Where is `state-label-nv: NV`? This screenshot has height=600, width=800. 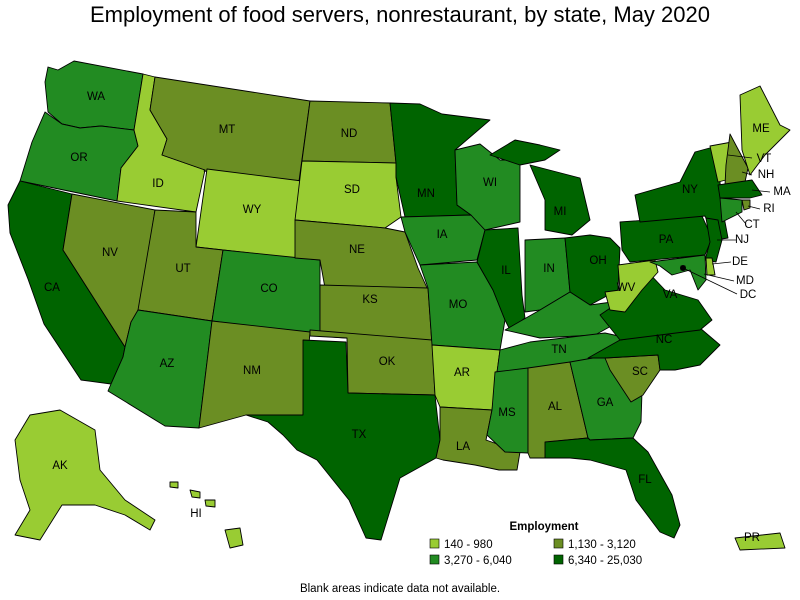 state-label-nv: NV is located at coordinates (110, 253).